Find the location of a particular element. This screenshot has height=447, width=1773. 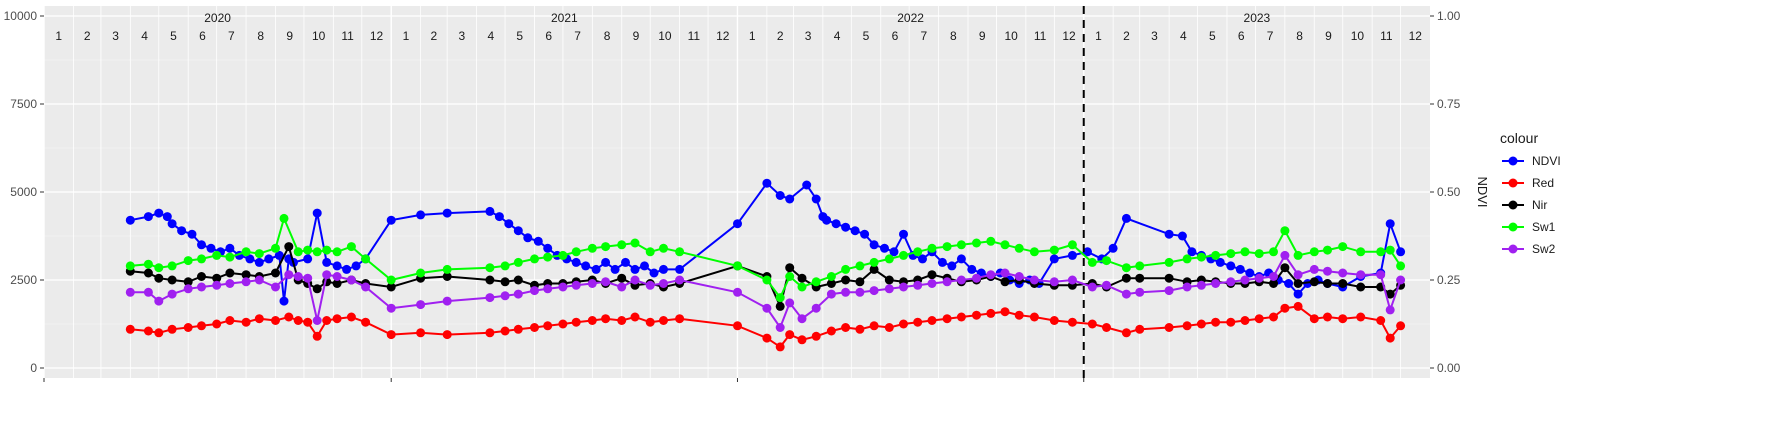

month-label: 12 is located at coordinates (723, 36).